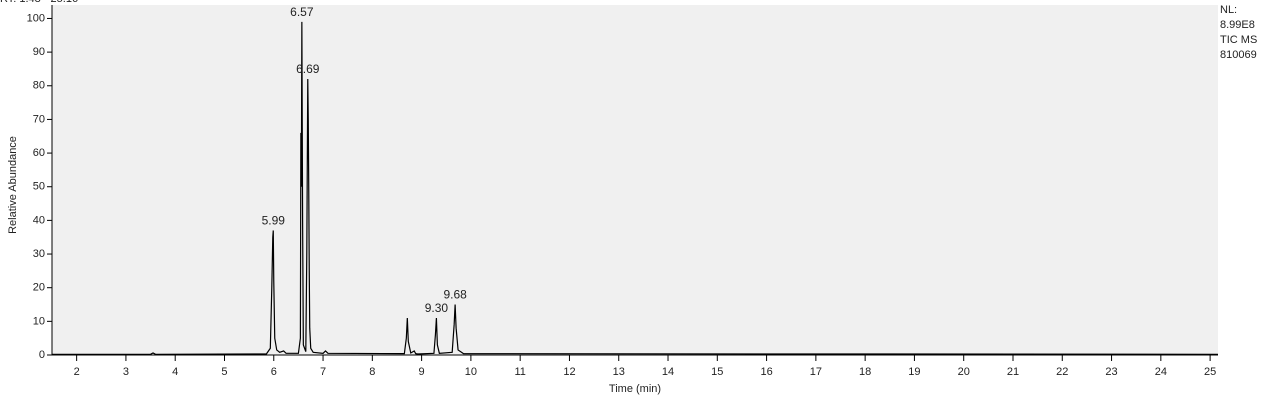 The width and height of the screenshot is (1267, 404). I want to click on x-tick-label: 25, so click(1210, 372).